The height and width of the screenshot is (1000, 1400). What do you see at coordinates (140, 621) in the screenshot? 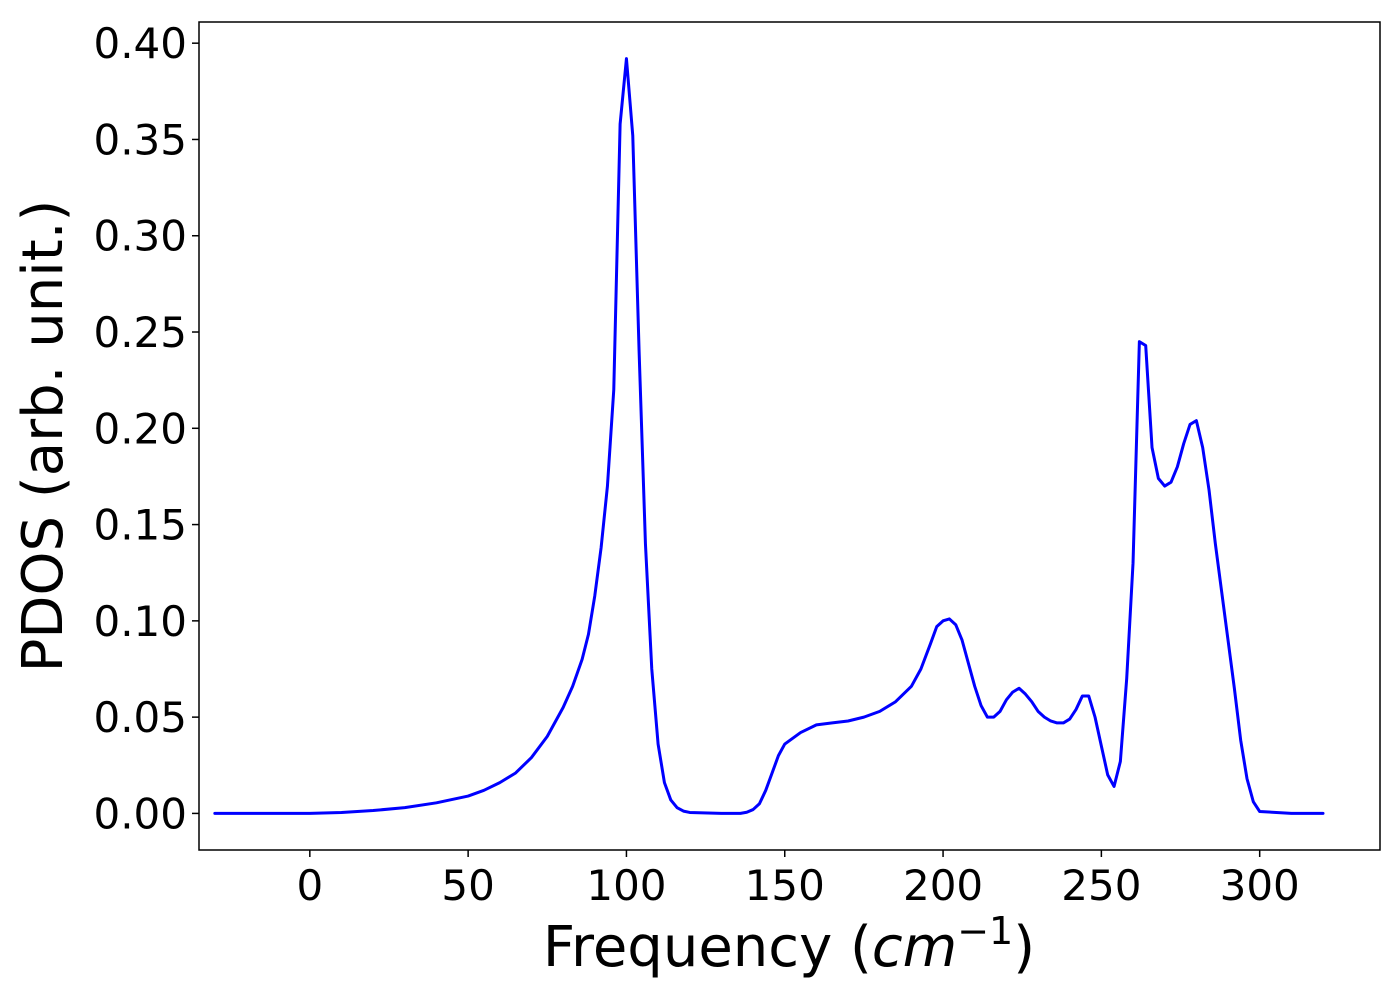
I see `y-tick-label: 0.10` at bounding box center [140, 621].